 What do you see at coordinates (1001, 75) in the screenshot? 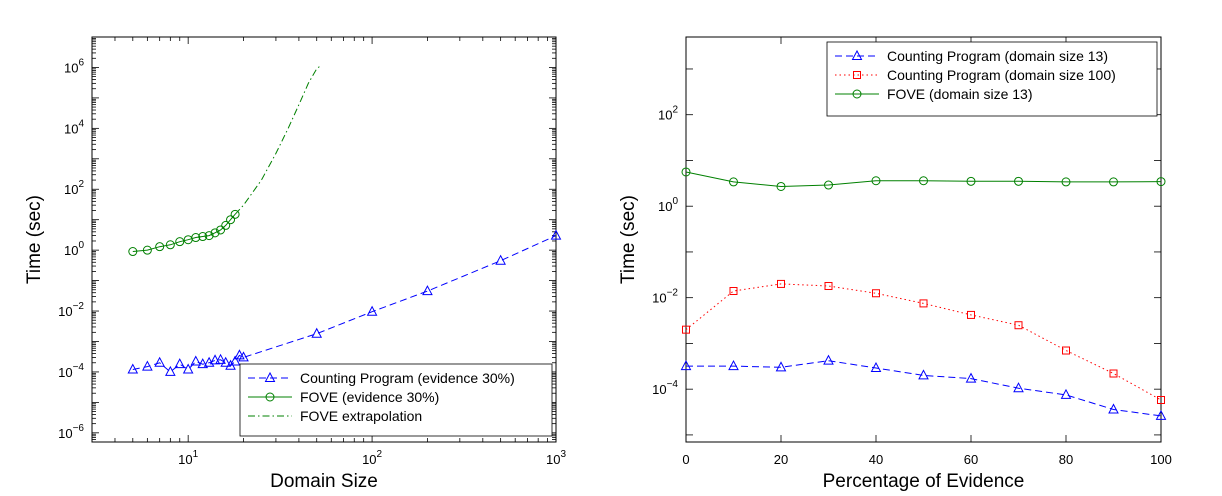
I see `legend-entry: Counting Program (domain size 100)` at bounding box center [1001, 75].